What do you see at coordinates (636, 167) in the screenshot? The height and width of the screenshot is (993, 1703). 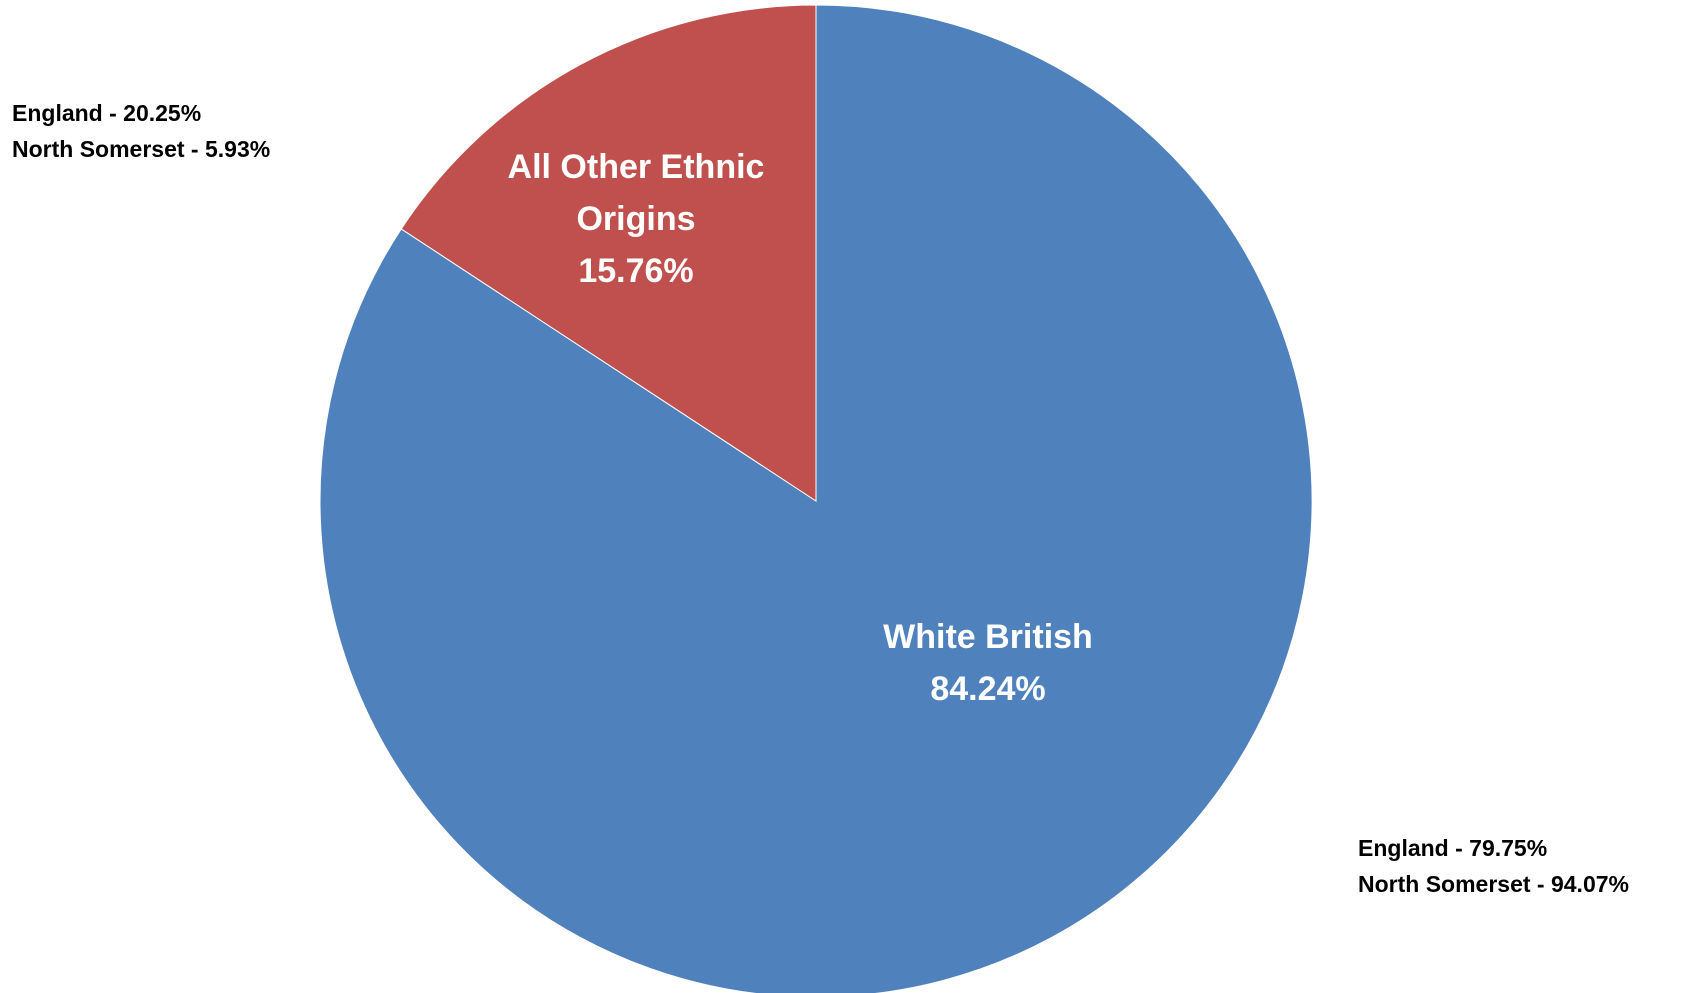 I see `pie-slice-category-label: All Other Ethnic` at bounding box center [636, 167].